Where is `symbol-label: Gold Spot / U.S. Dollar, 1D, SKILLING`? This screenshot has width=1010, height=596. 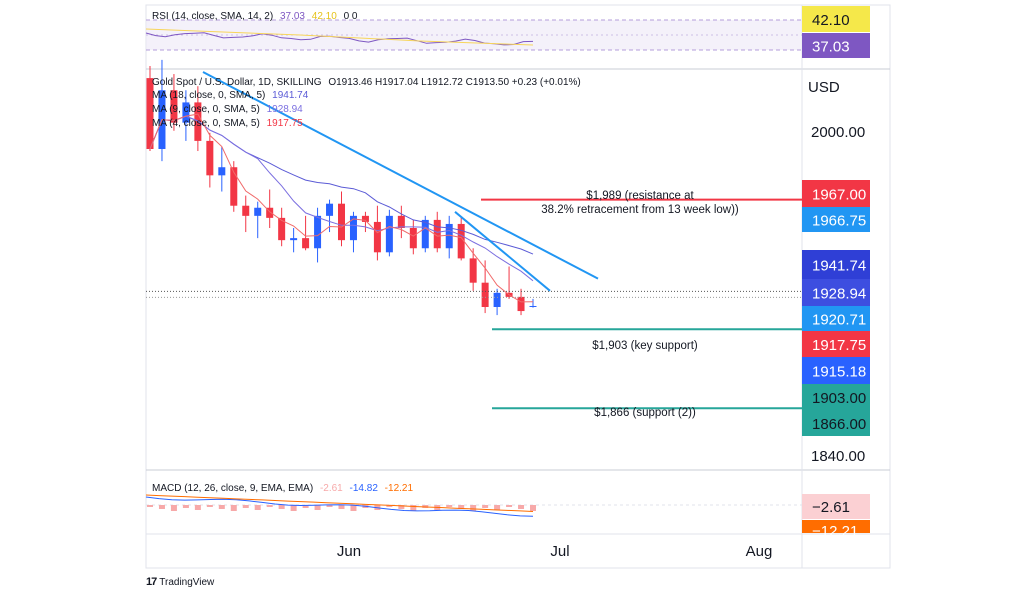 symbol-label: Gold Spot / U.S. Dollar, 1D, SKILLING is located at coordinates (237, 82).